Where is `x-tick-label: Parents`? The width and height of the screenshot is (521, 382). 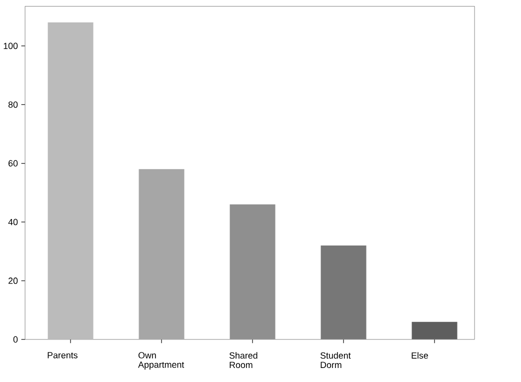 x-tick-label: Parents is located at coordinates (63, 355).